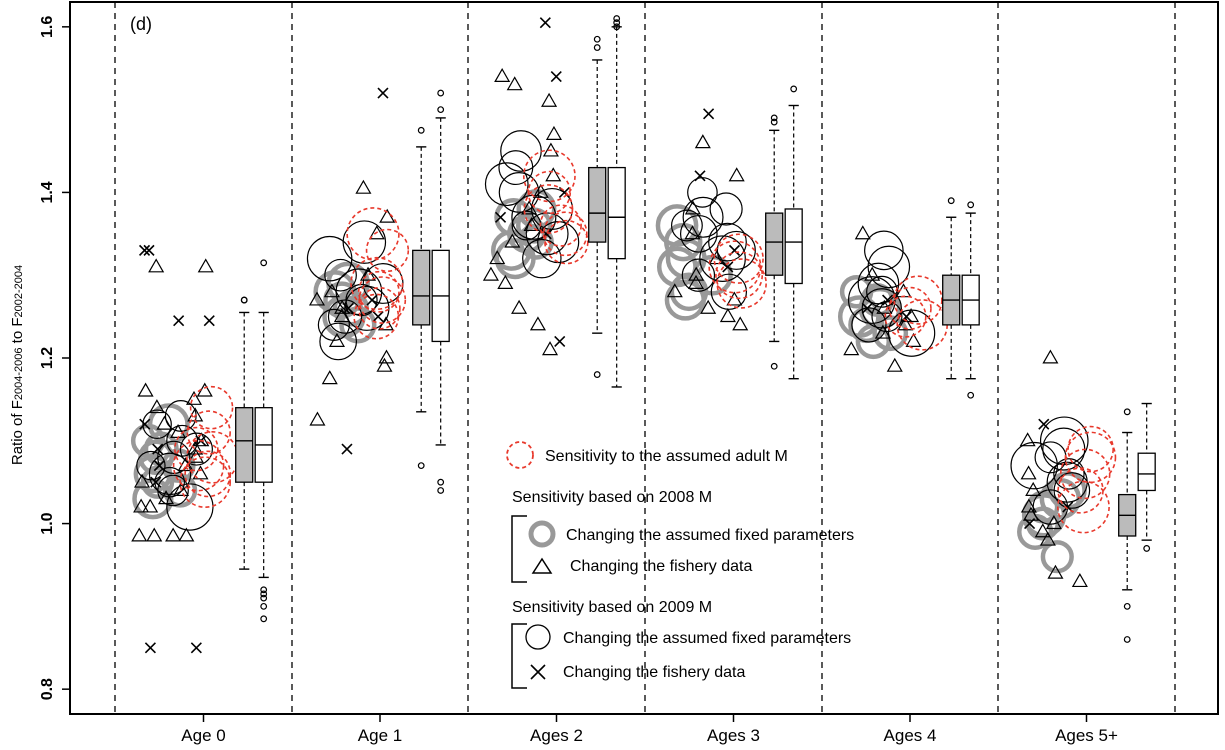 The width and height of the screenshot is (1225, 750). What do you see at coordinates (17, 432) in the screenshot?
I see `ylabel-prefix: Ratio of F` at bounding box center [17, 432].